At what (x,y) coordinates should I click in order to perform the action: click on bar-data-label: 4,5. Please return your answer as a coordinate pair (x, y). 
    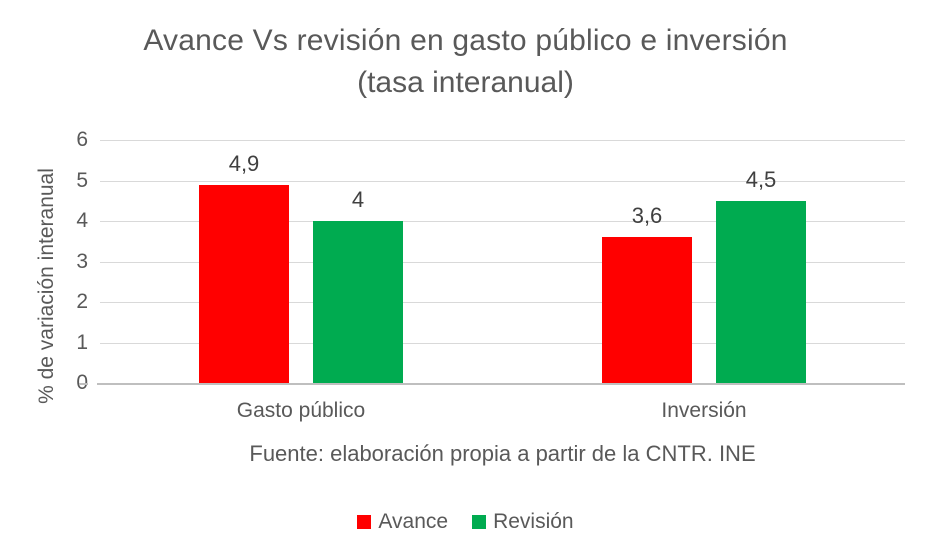
    Looking at the image, I should click on (761, 179).